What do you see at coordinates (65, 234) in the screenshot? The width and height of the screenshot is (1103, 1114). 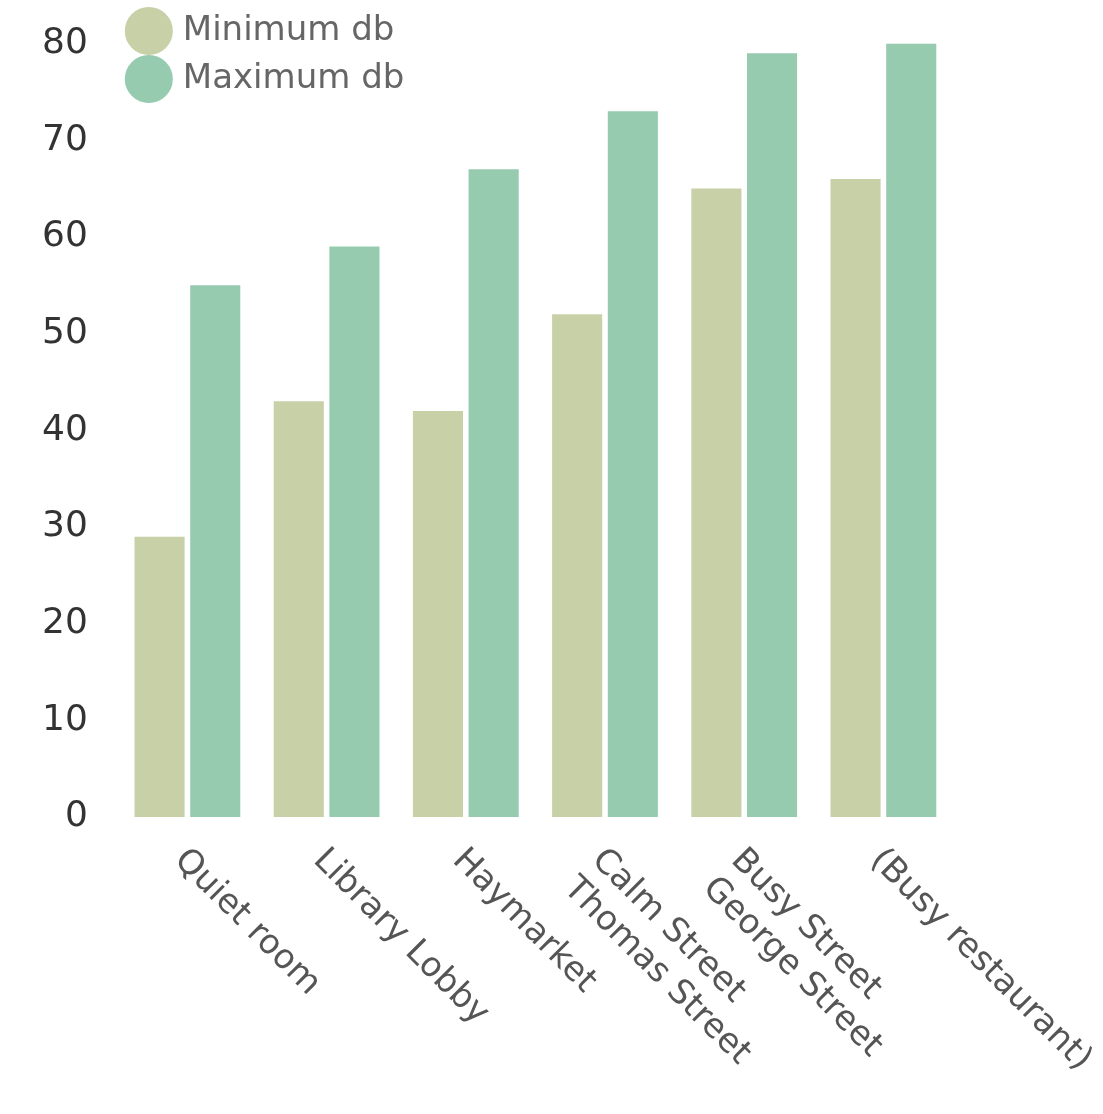 I see `y-tick-label: 60` at bounding box center [65, 234].